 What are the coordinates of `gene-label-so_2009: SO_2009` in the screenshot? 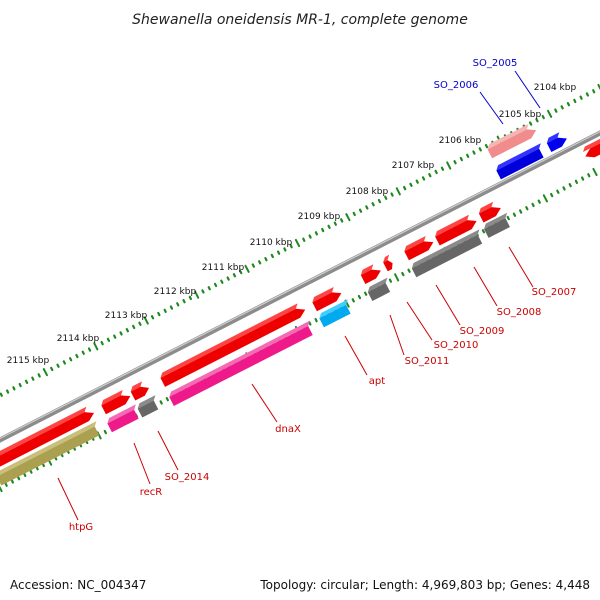 It's located at (482, 331).